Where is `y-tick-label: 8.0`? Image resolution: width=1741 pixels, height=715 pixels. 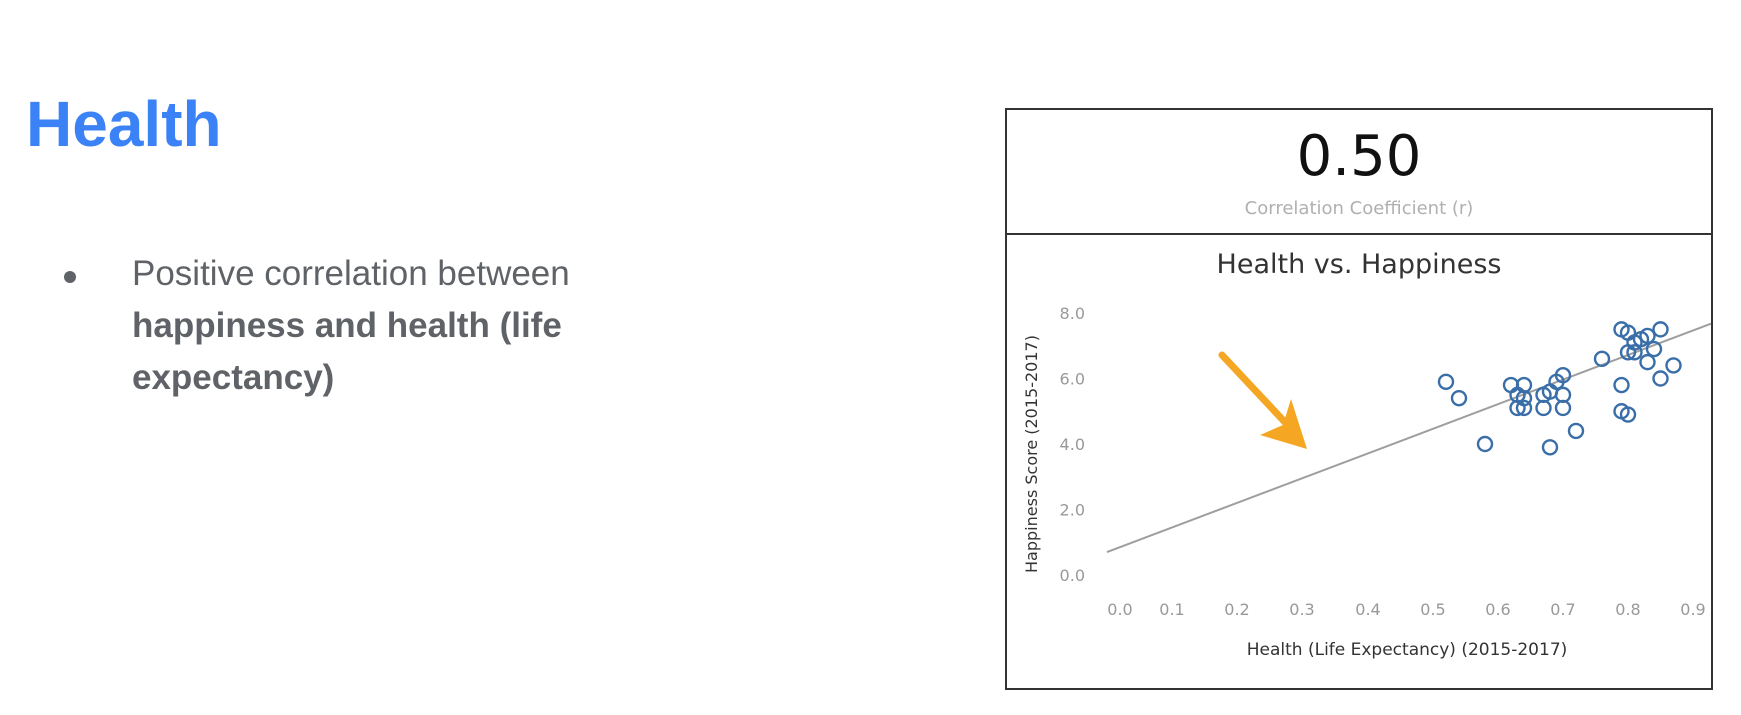 y-tick-label: 8.0 is located at coordinates (1072, 313).